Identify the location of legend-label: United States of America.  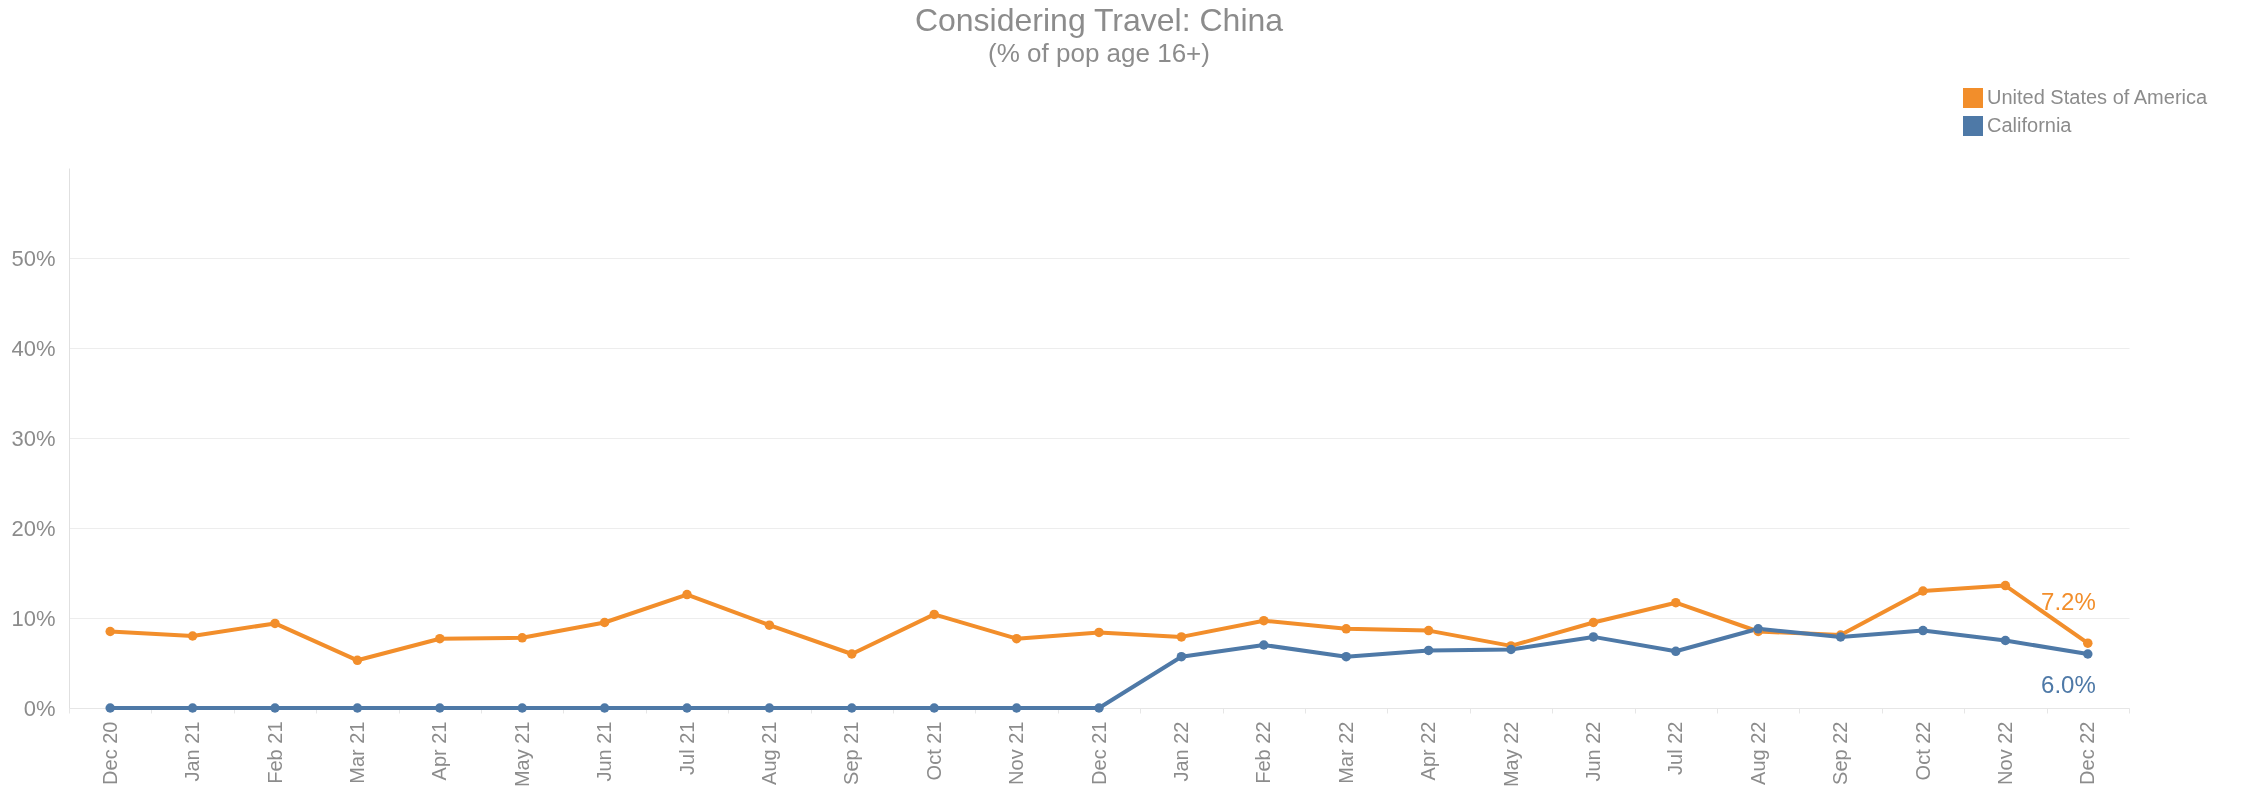
(2097, 97).